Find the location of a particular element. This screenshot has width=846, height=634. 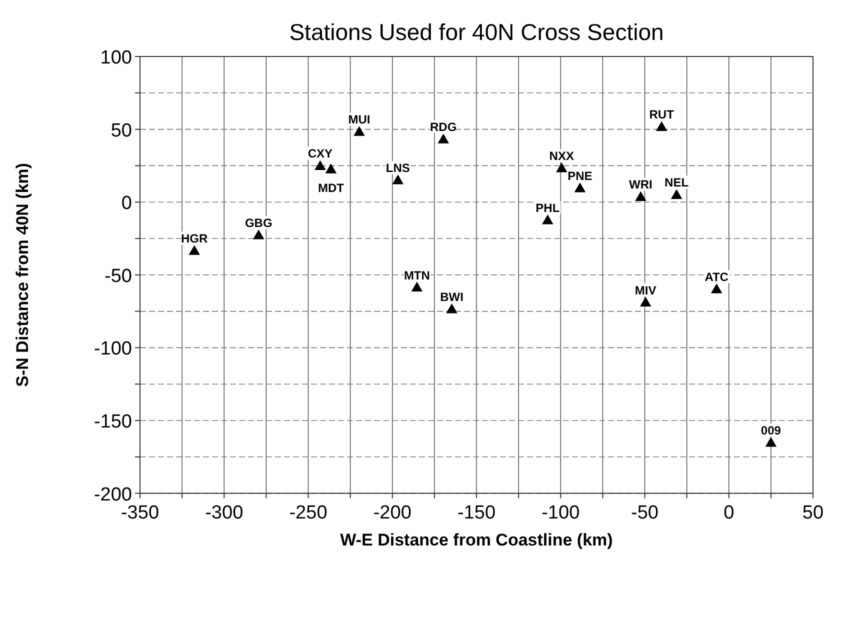

annotation: CXY is located at coordinates (320, 153).